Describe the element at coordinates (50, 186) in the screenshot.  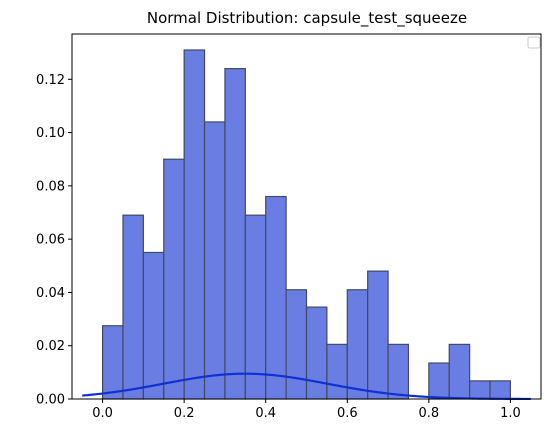
I see `y-tick-label: 0.08` at that location.